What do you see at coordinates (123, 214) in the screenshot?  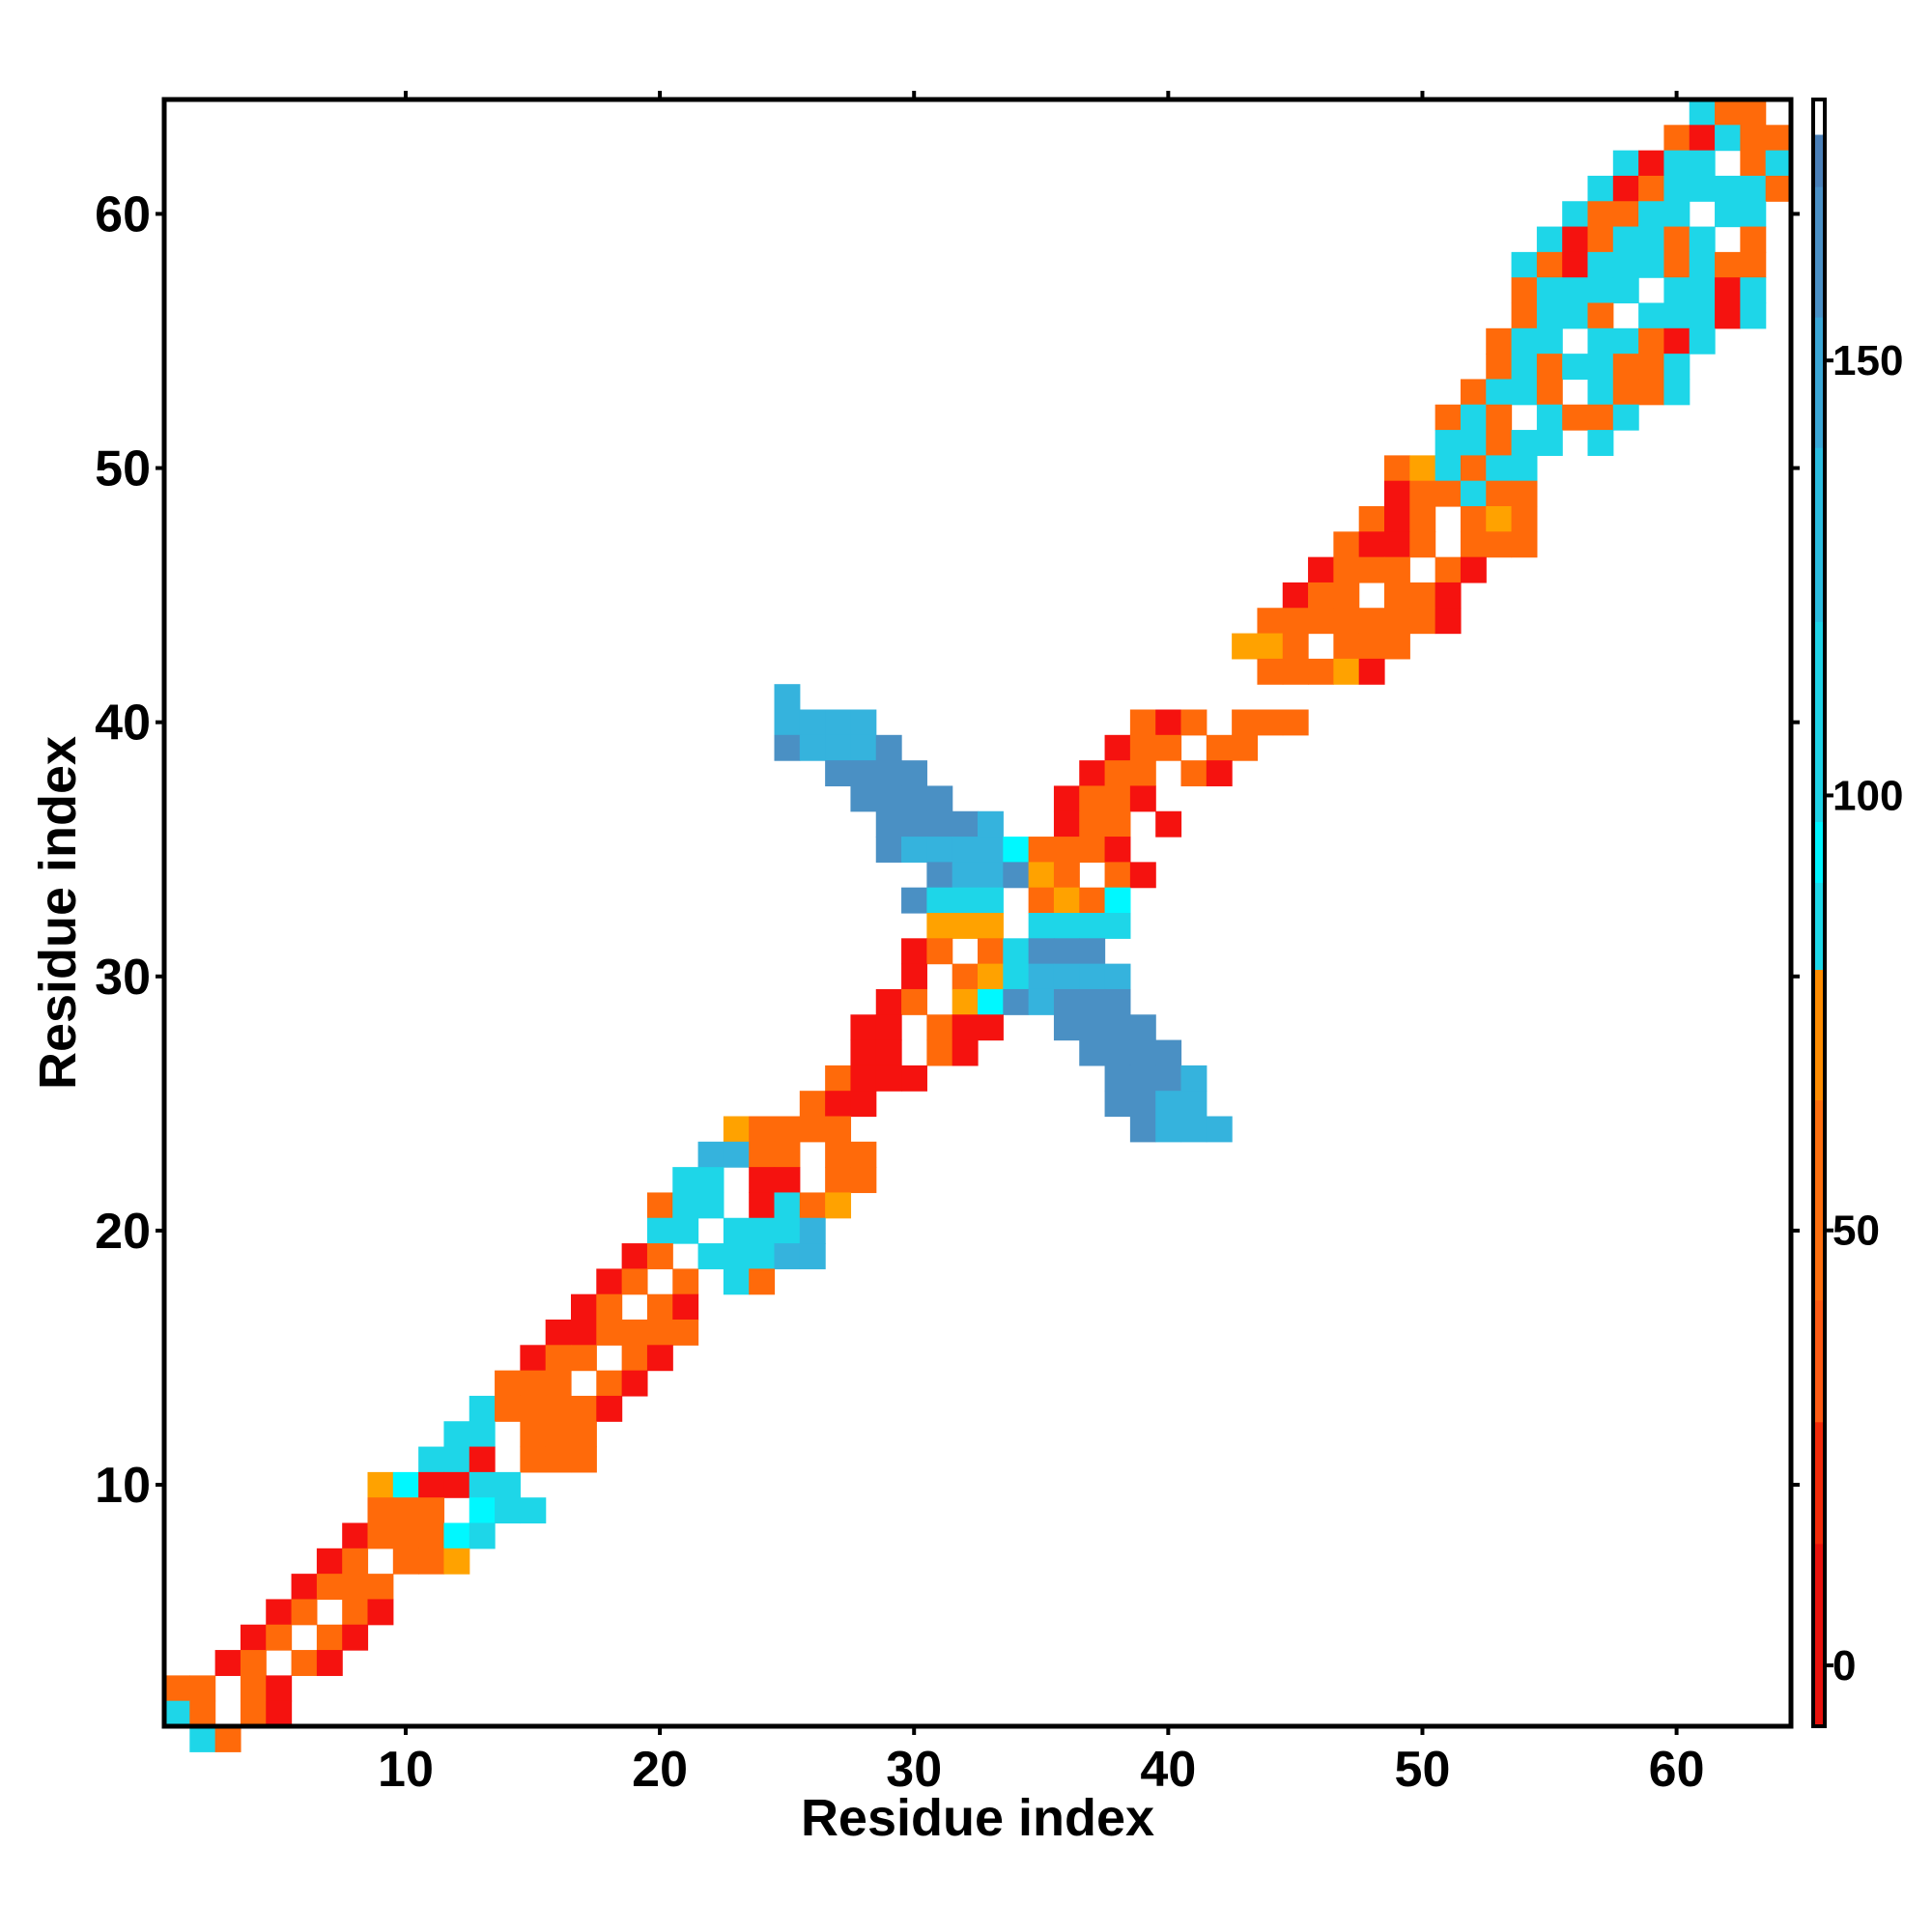 I see `y-tick-label: 60` at bounding box center [123, 214].